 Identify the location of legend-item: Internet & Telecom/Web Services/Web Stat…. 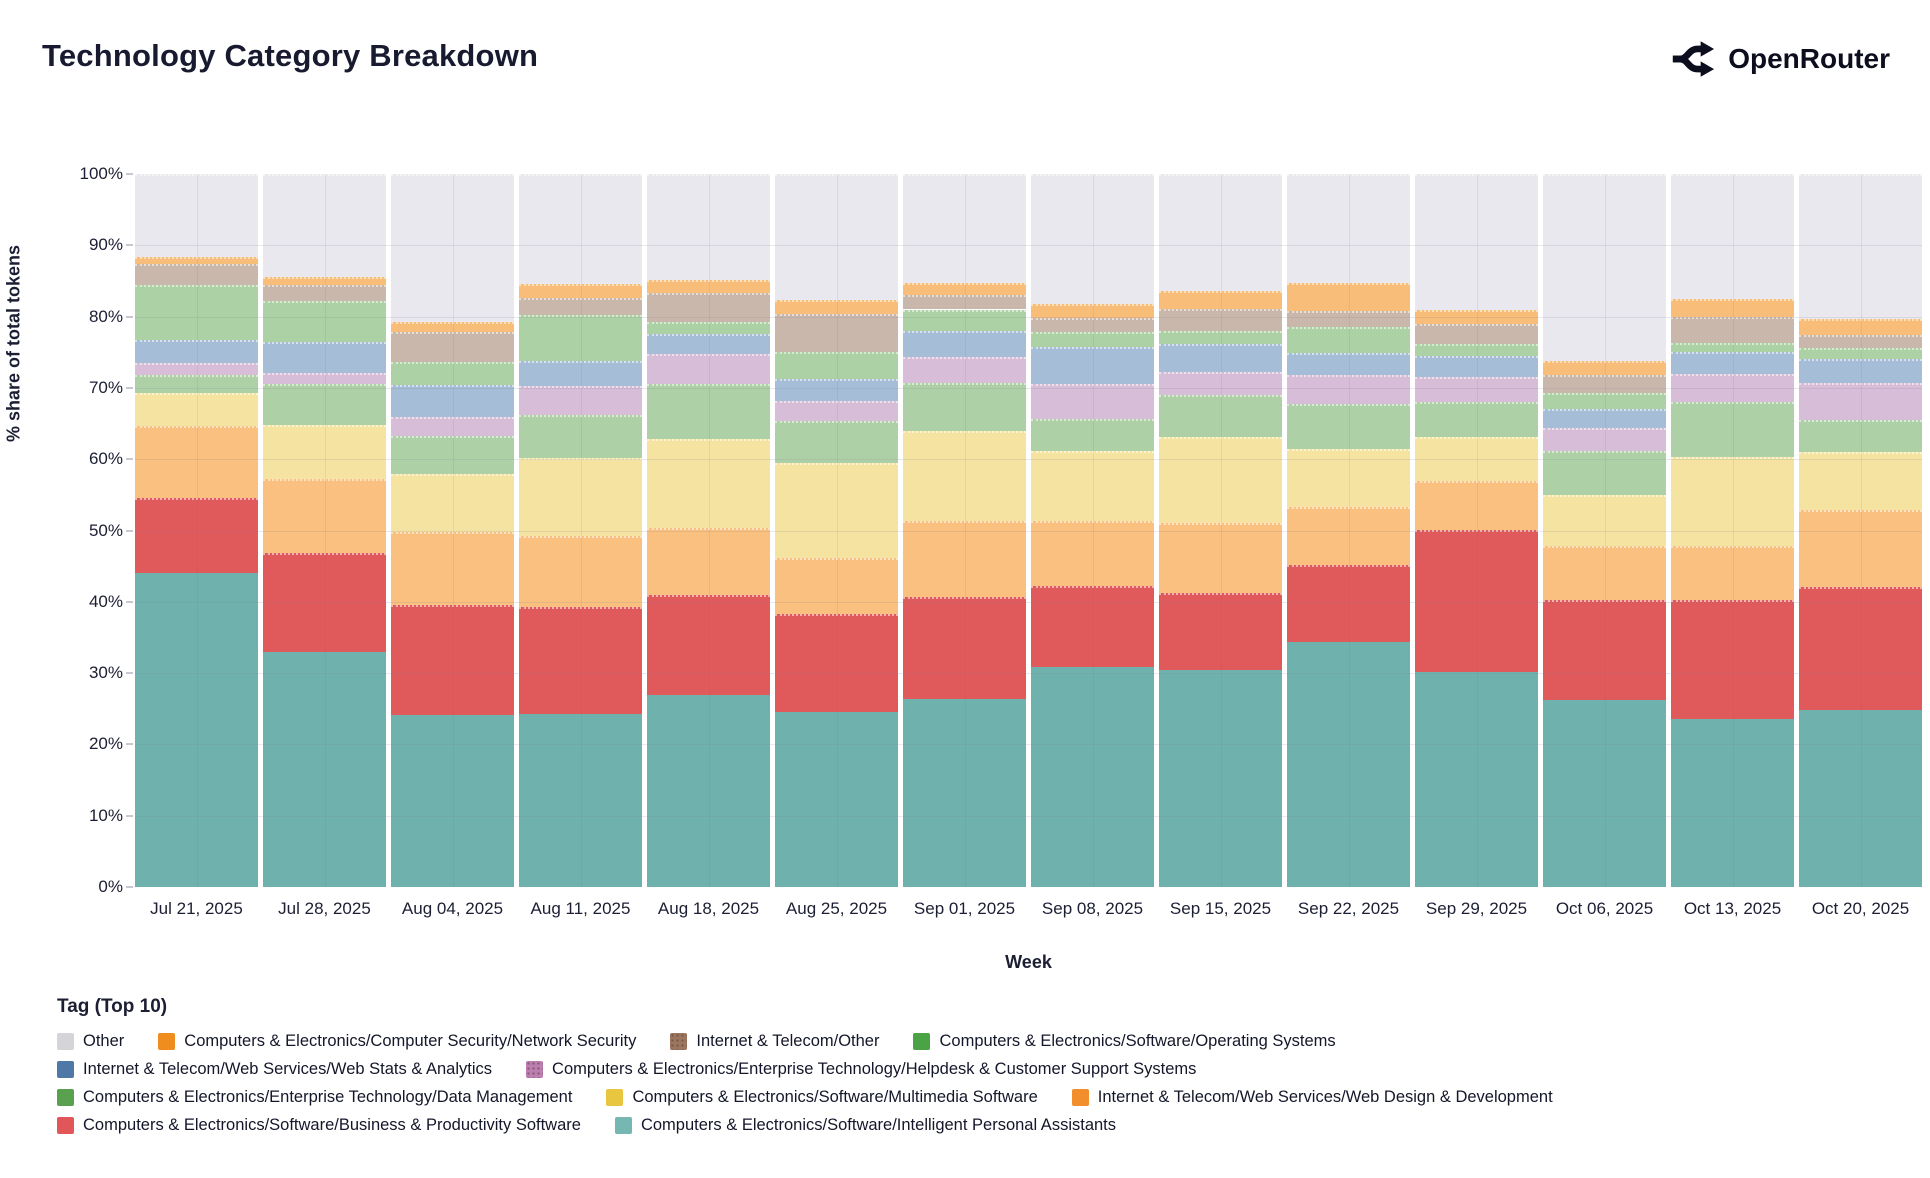
(274, 1069).